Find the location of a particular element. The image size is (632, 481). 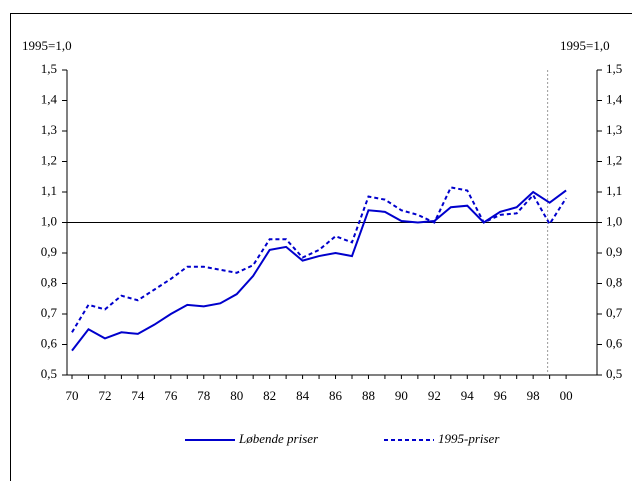

x-tick-label: 88 is located at coordinates (368, 395).